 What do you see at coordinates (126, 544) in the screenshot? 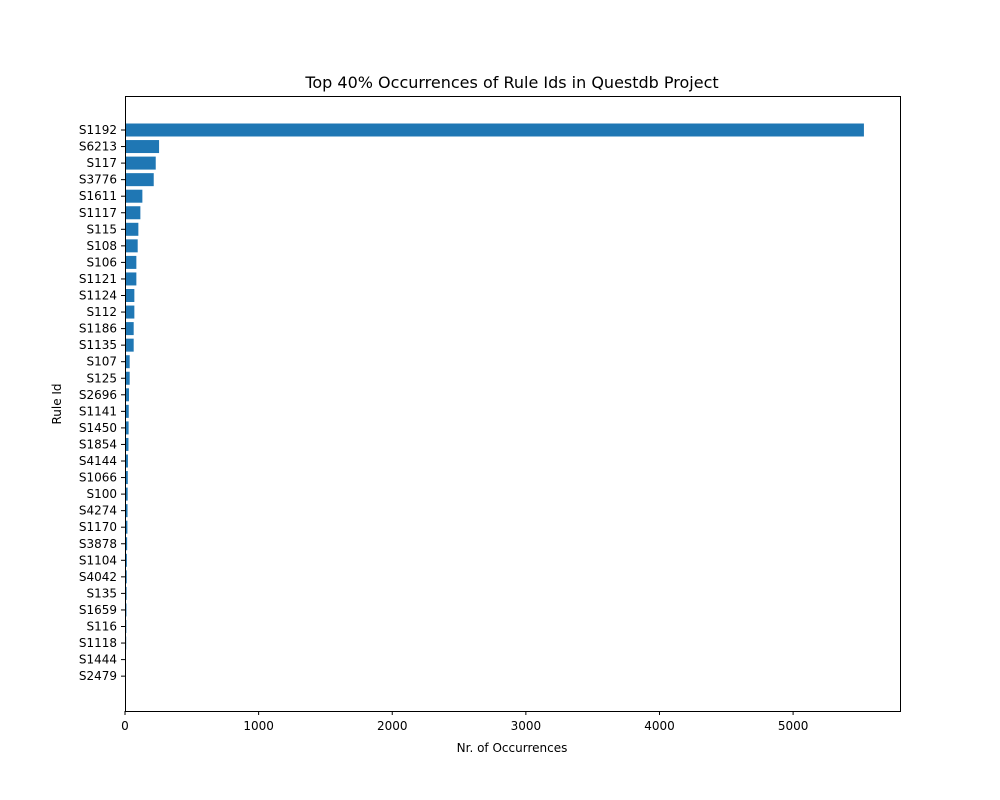
I see `bar-s3878` at bounding box center [126, 544].